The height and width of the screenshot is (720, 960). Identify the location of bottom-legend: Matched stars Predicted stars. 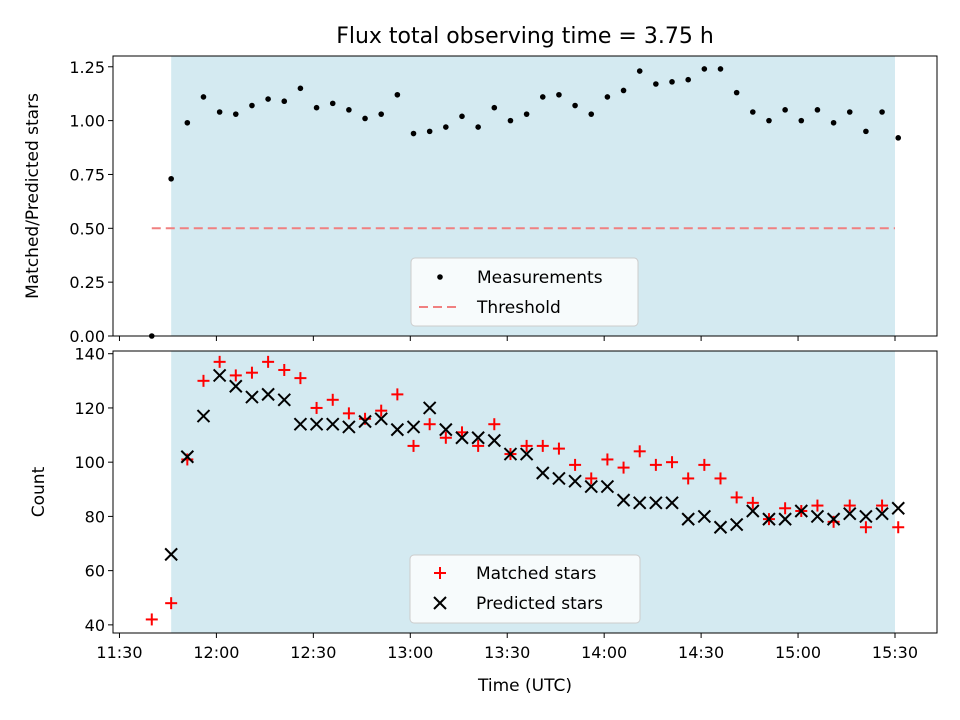
(525, 589).